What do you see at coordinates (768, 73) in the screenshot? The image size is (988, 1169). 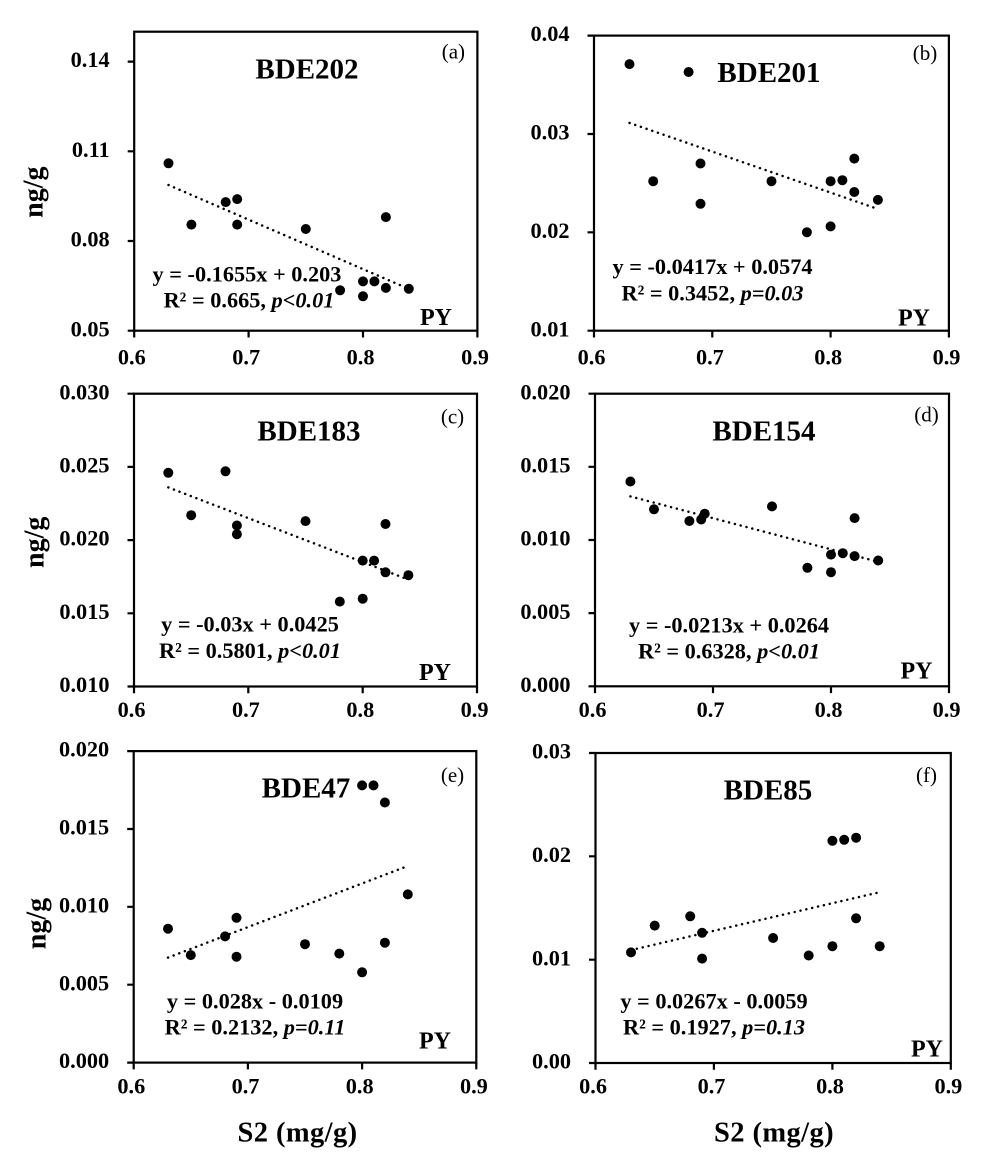 I see `svg-text: BDE201` at bounding box center [768, 73].